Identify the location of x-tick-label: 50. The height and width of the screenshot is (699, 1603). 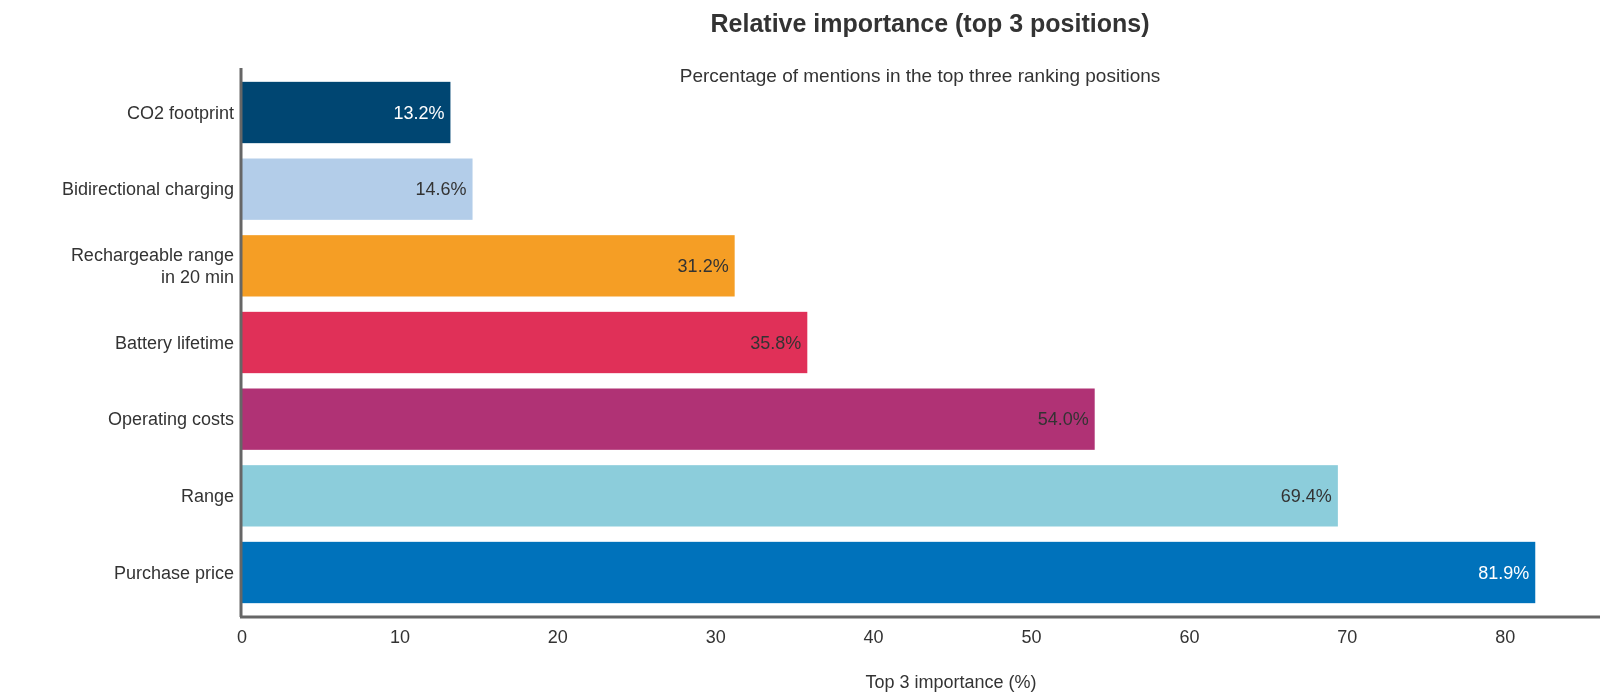
(1031, 637).